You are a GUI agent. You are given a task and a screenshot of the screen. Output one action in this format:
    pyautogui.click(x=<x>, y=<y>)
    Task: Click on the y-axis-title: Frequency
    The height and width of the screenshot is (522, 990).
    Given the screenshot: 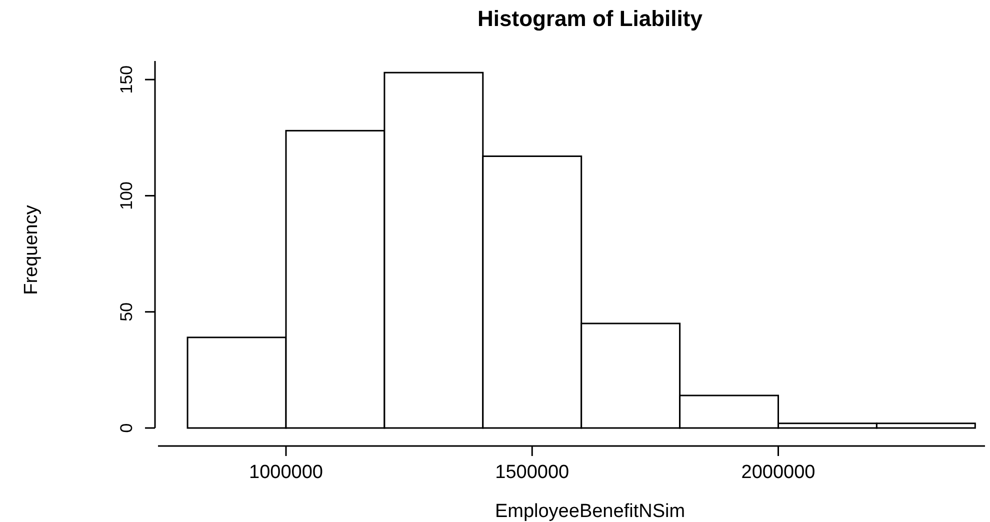 What is the action you would take?
    pyautogui.click(x=31, y=249)
    